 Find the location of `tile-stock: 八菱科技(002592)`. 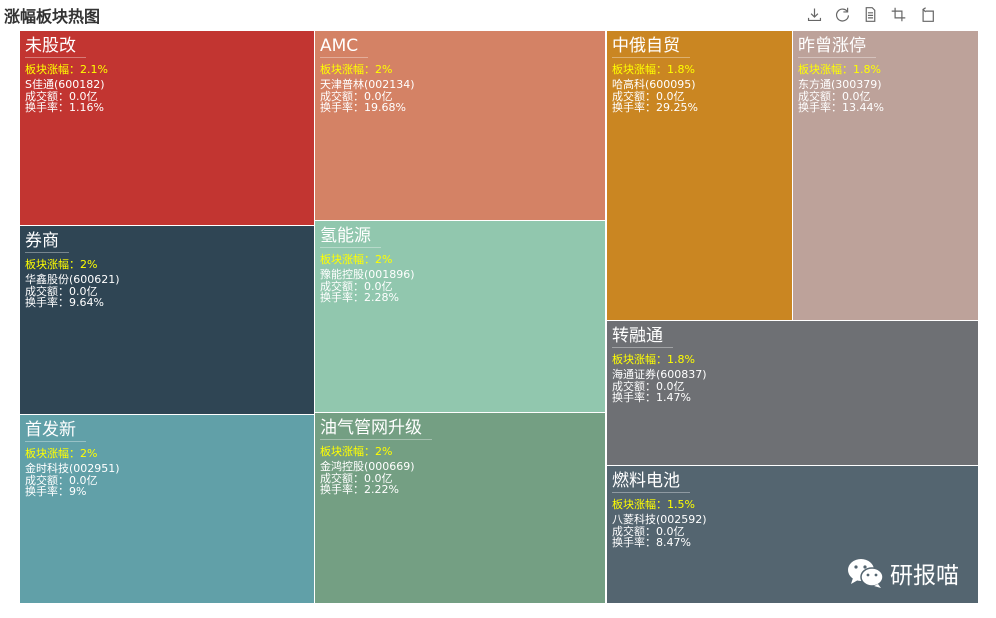

tile-stock: 八菱科技(002592) is located at coordinates (659, 519).